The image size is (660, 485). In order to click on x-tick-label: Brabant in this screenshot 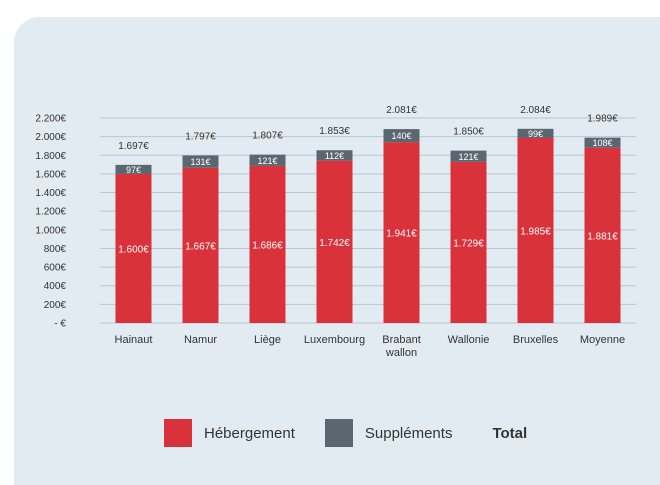, I will do `click(401, 340)`.